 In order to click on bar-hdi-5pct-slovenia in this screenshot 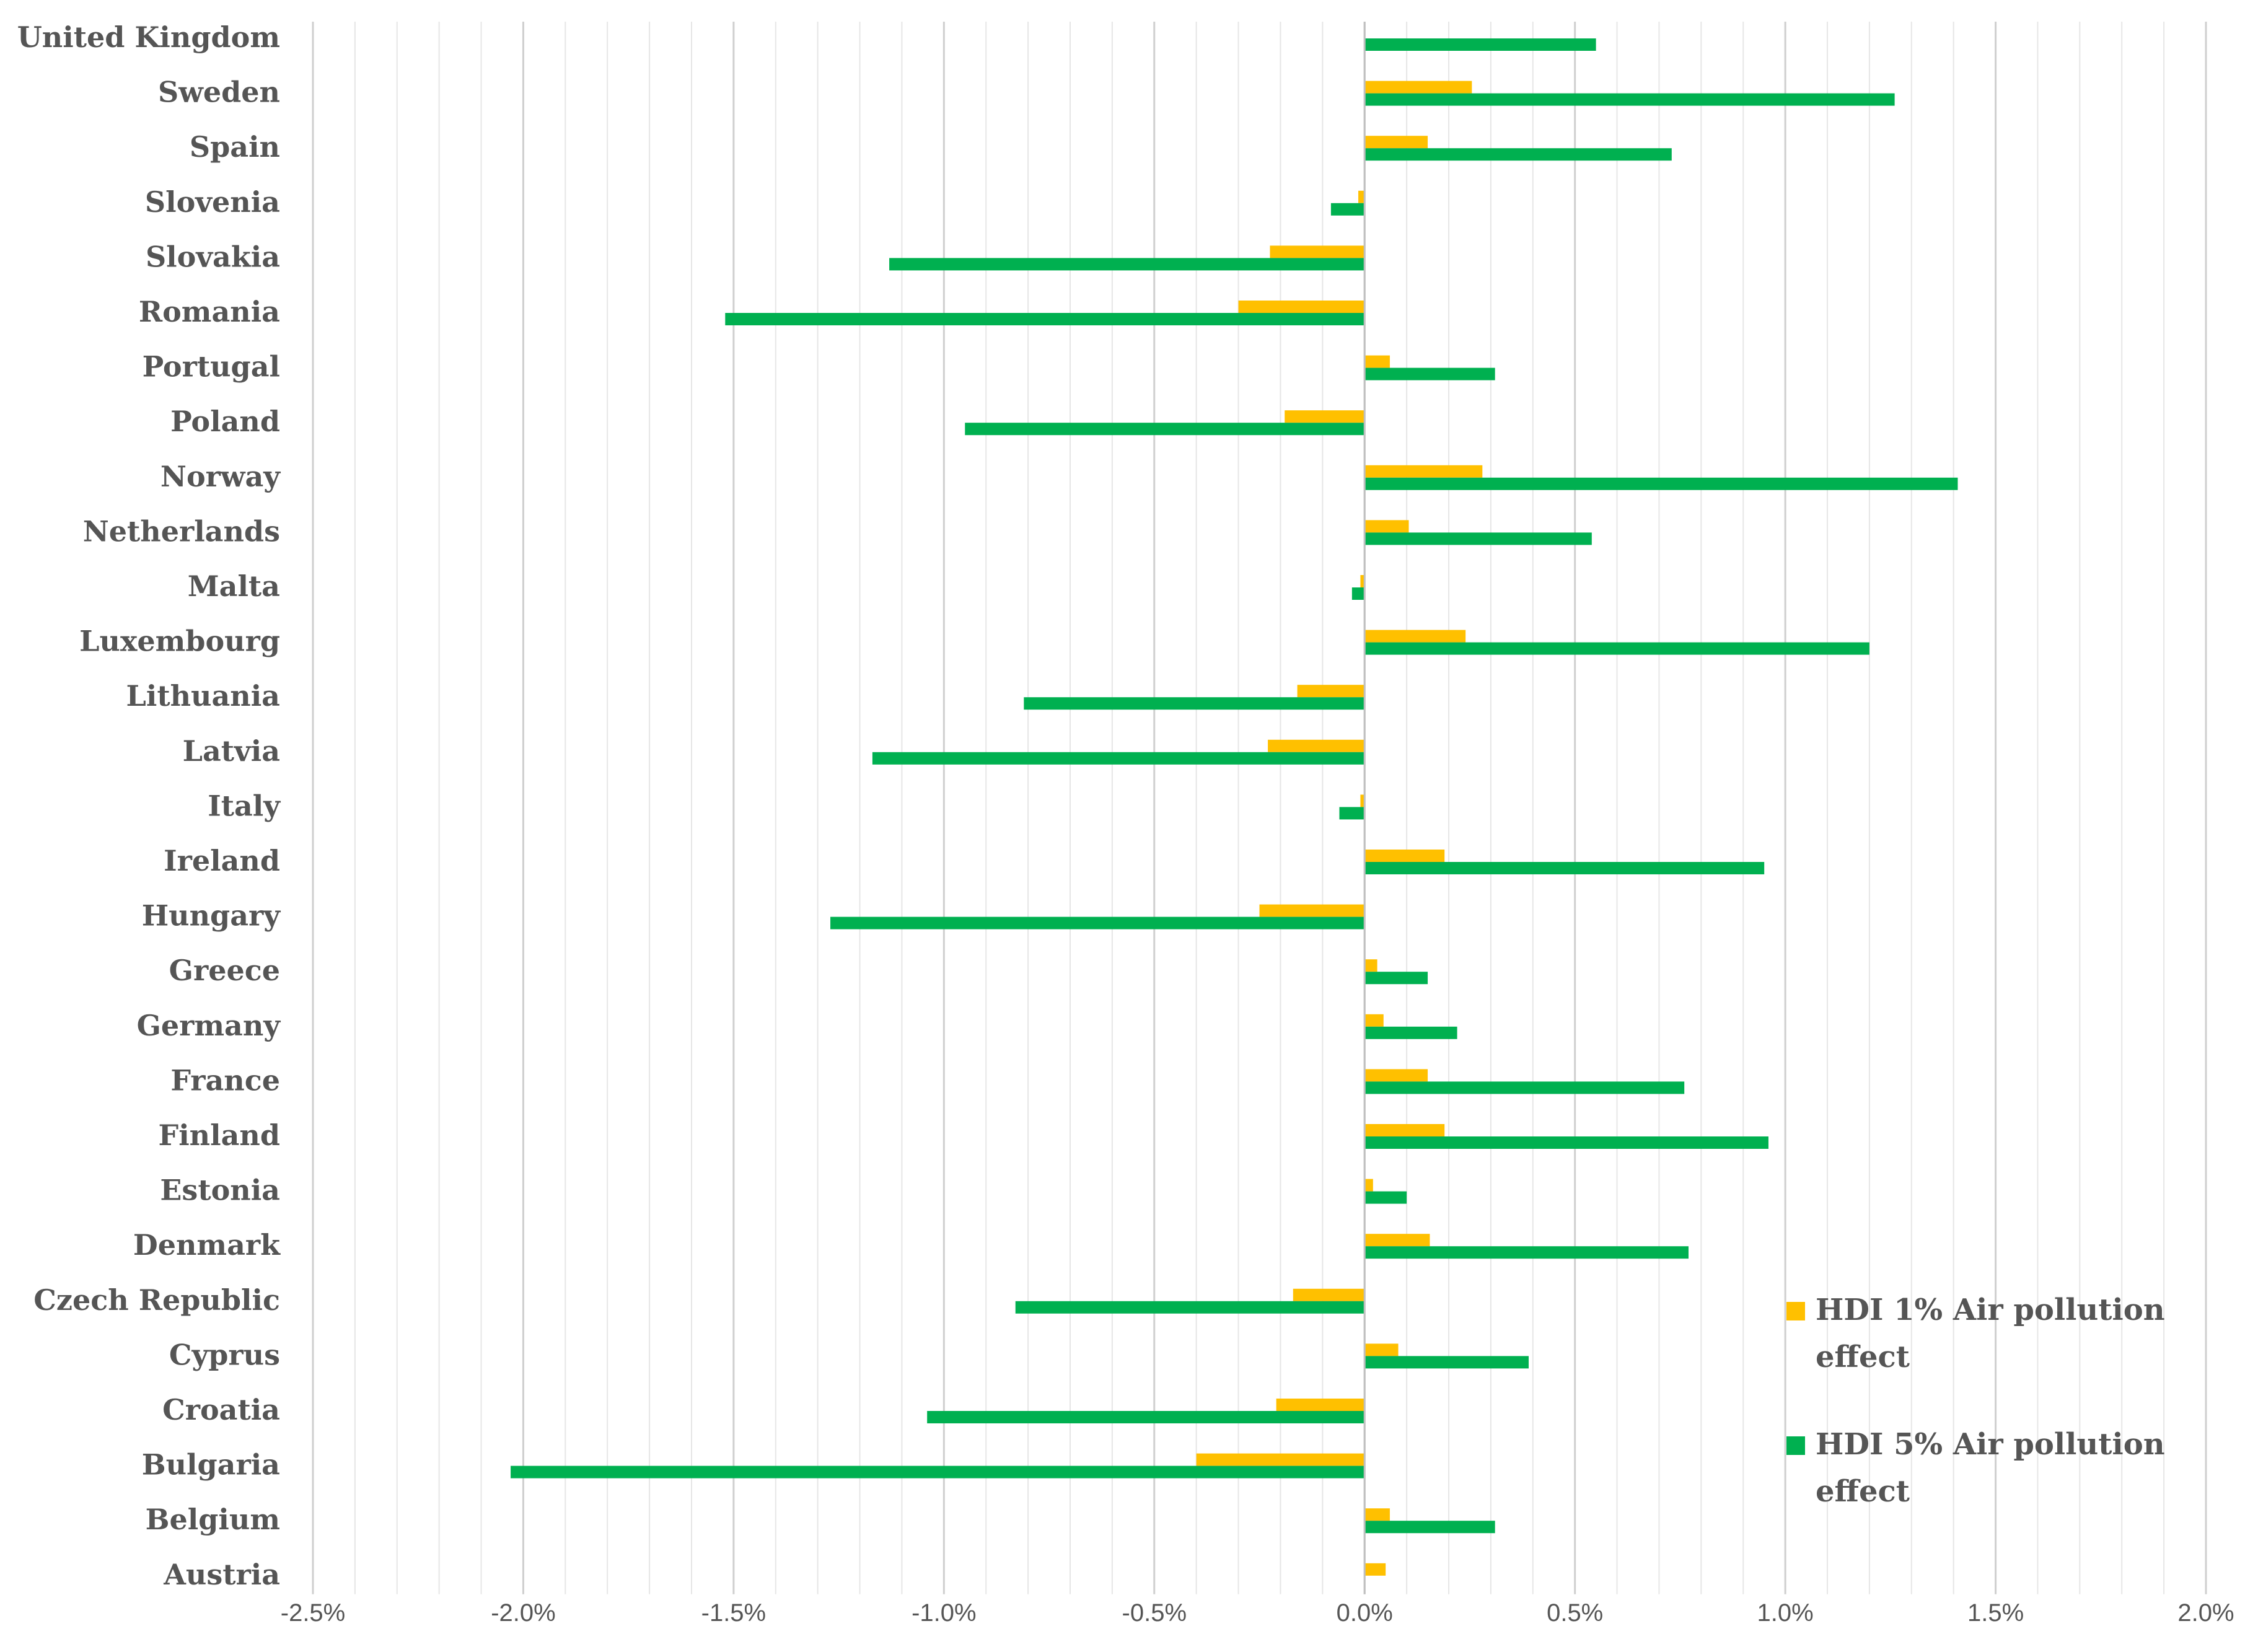, I will do `click(1347, 209)`.